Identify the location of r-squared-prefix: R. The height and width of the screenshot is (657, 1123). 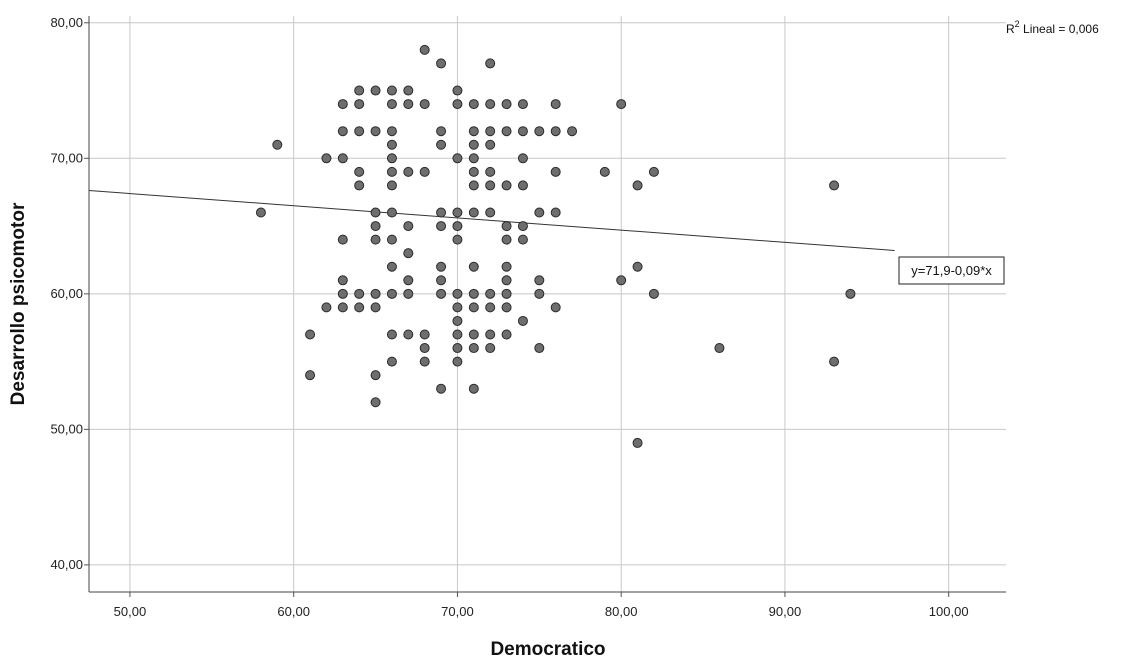
(1010, 29).